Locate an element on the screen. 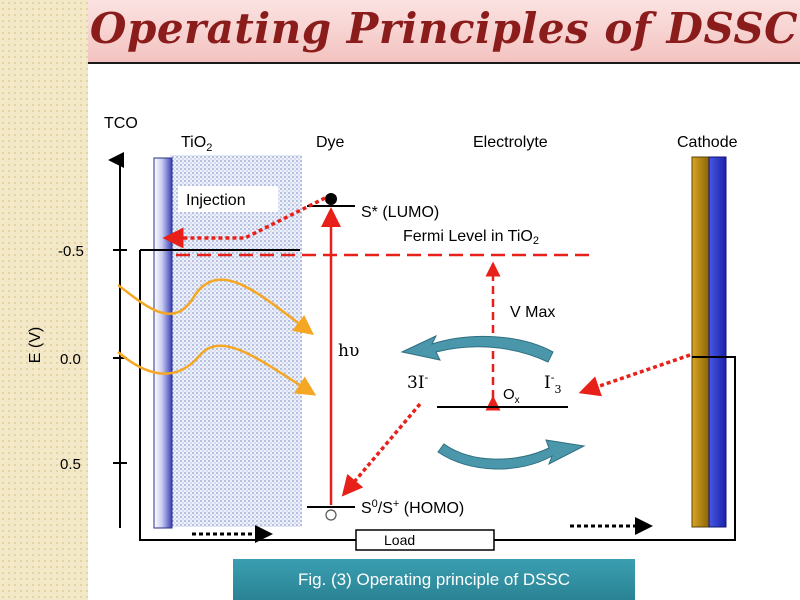  title-banner is located at coordinates (444, 32).